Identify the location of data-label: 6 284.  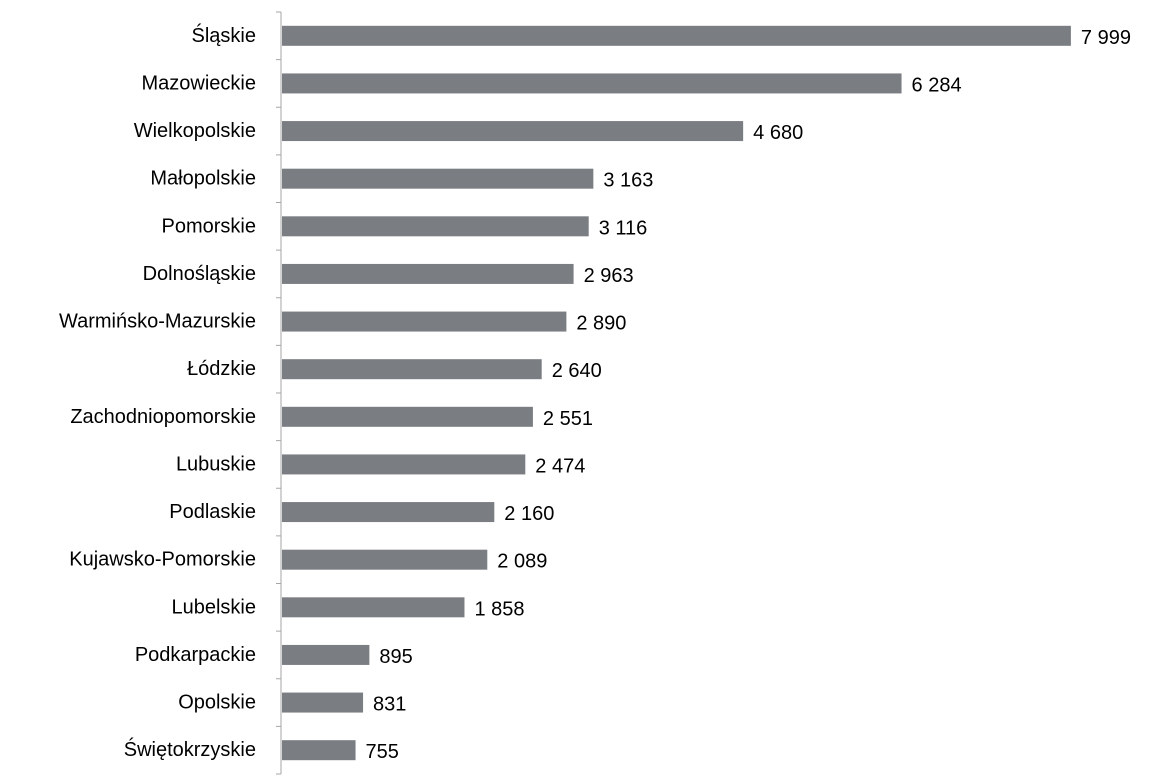
(937, 85).